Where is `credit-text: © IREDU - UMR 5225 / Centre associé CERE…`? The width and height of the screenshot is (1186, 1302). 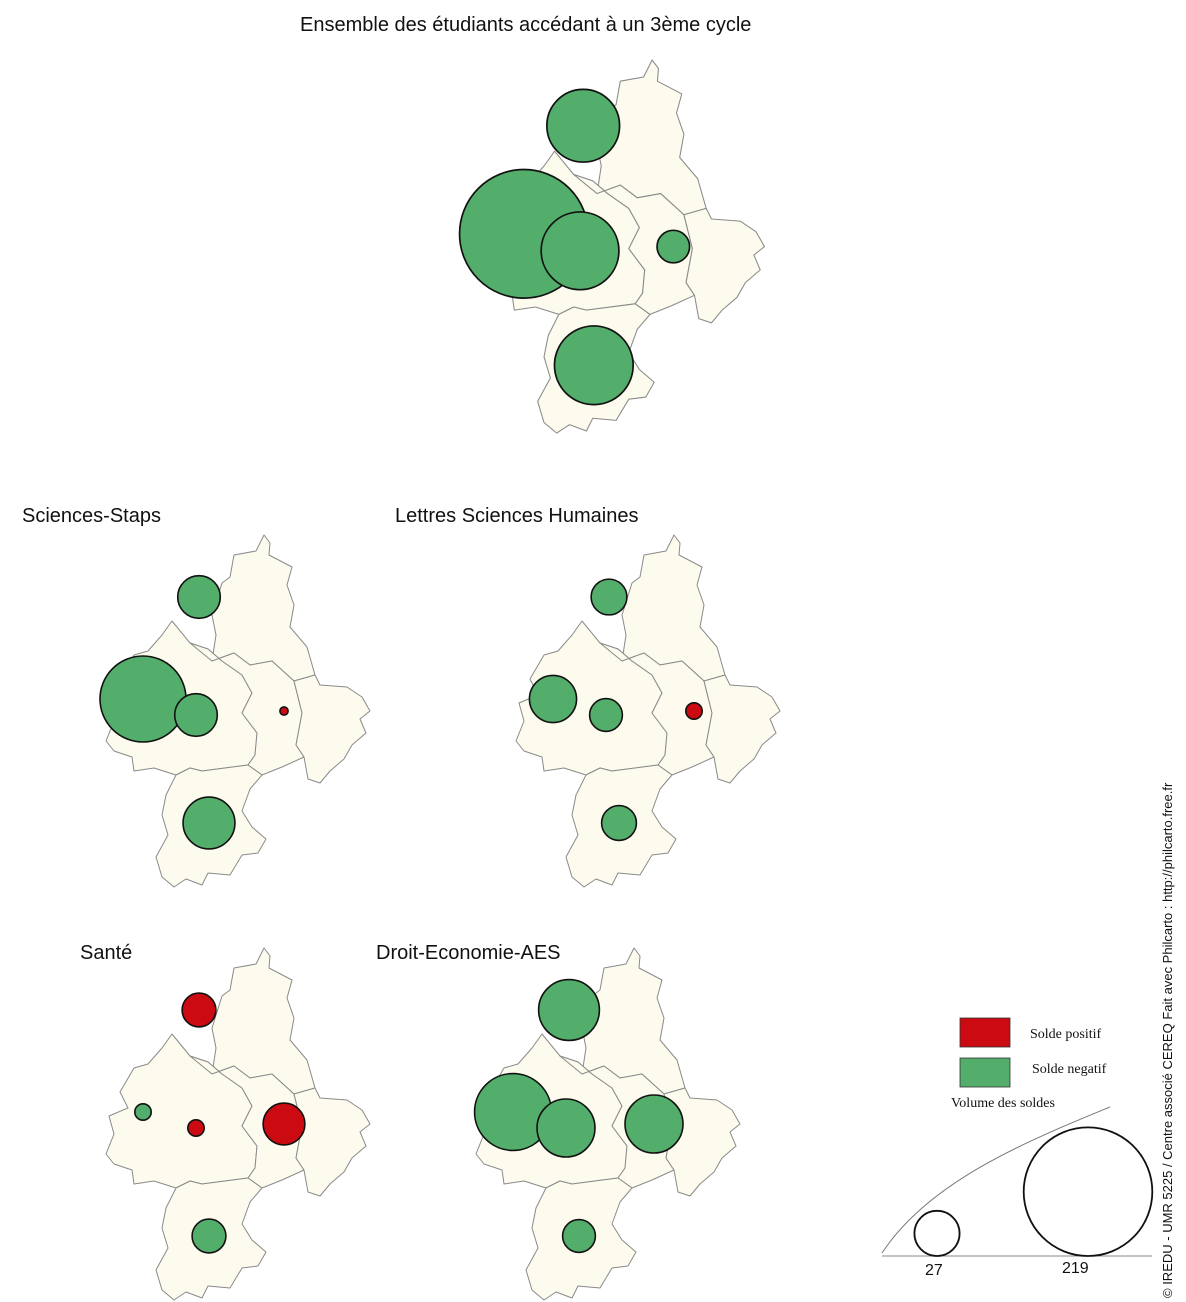 credit-text: © IREDU - UMR 5225 / Centre associé CERE… is located at coordinates (1167, 1040).